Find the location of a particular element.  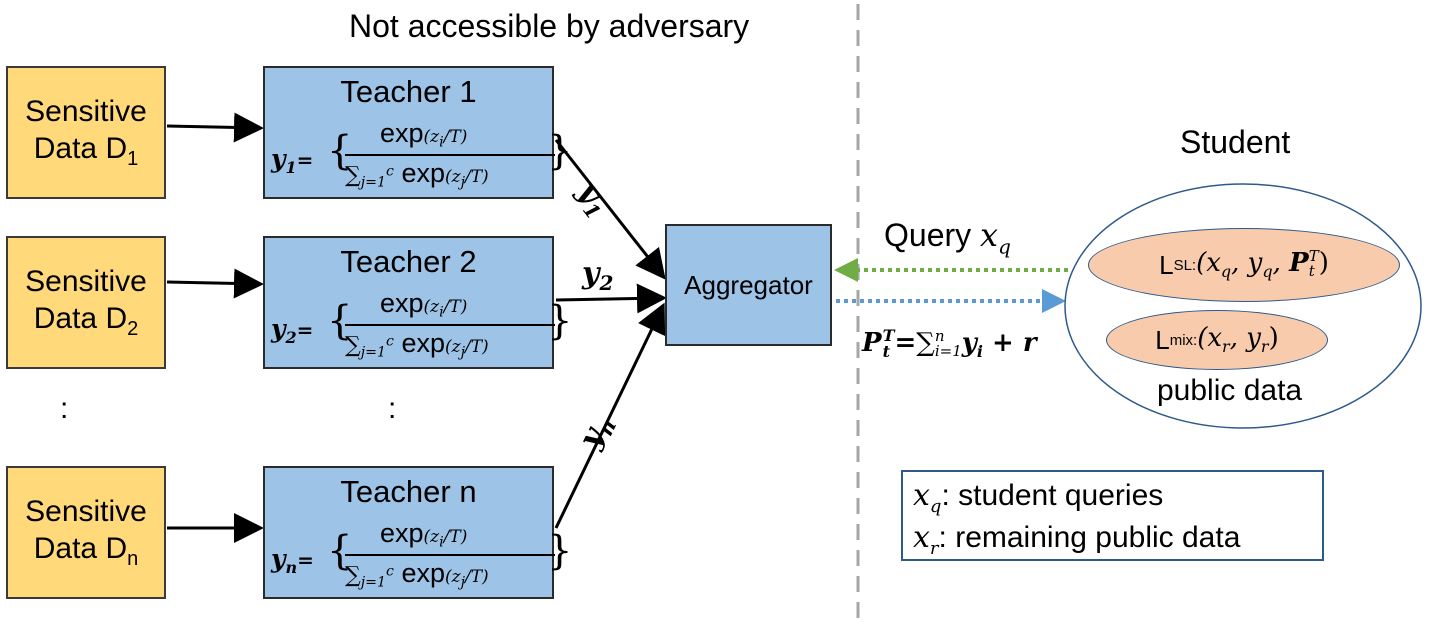

sensitive-data-name: Data Dn is located at coordinates (86, 551).